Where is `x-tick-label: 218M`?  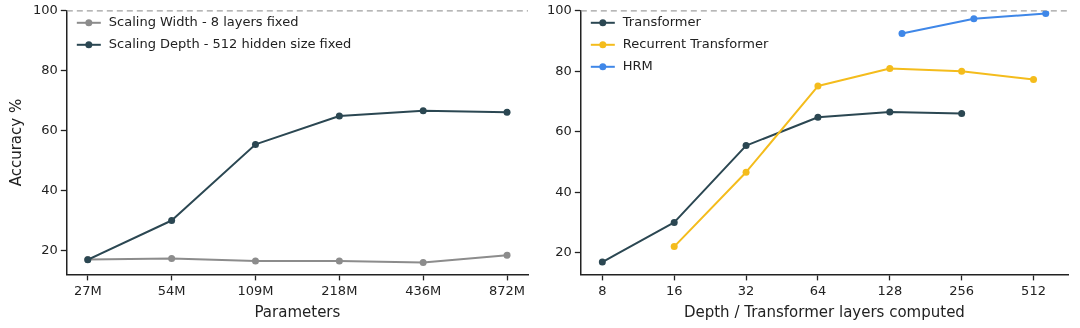
x-tick-label: 218M is located at coordinates (339, 290).